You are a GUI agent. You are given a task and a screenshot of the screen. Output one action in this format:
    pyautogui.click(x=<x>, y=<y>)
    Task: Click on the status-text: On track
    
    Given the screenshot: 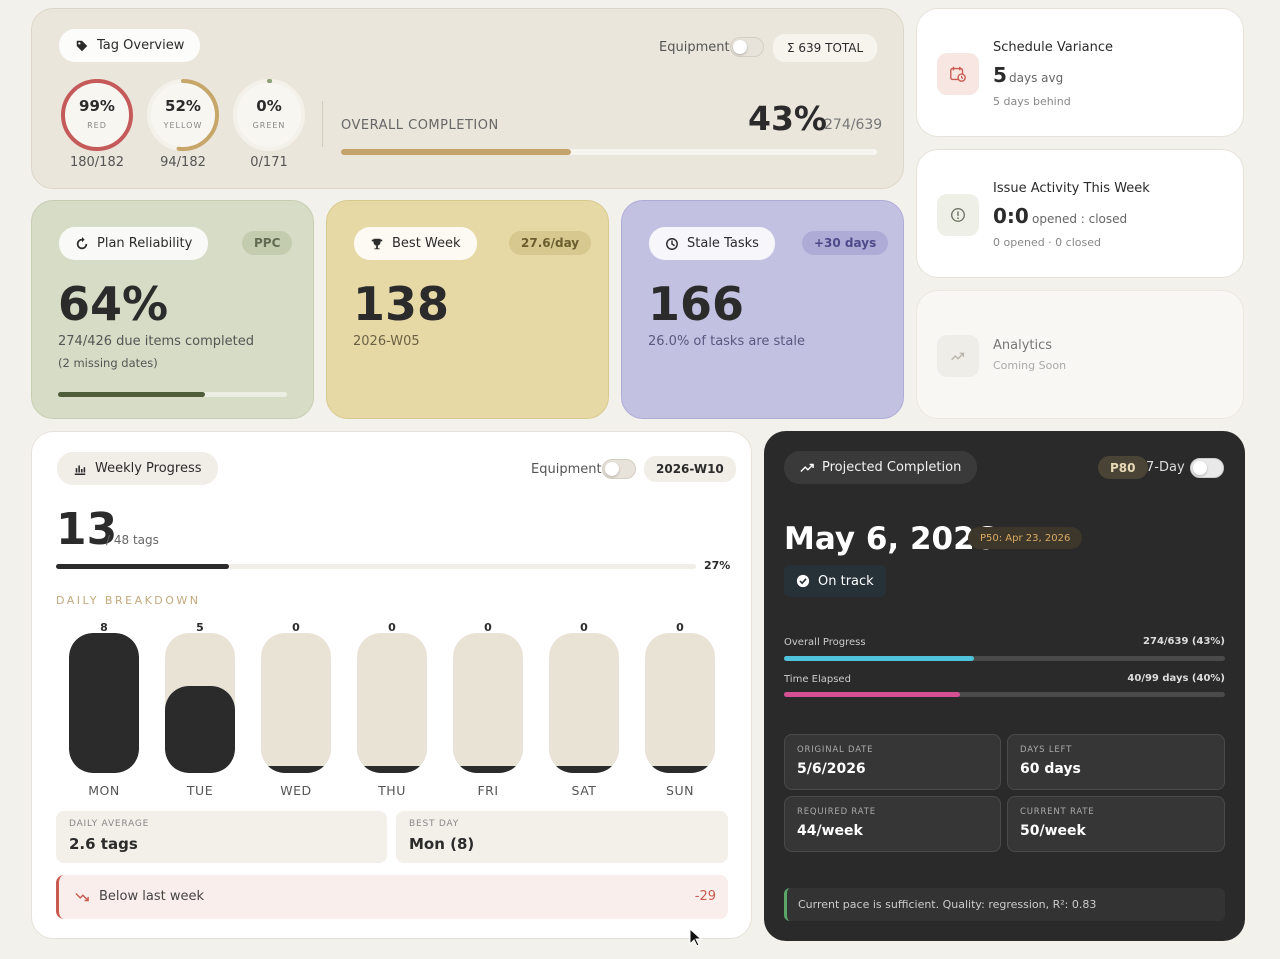 What is the action you would take?
    pyautogui.click(x=846, y=581)
    